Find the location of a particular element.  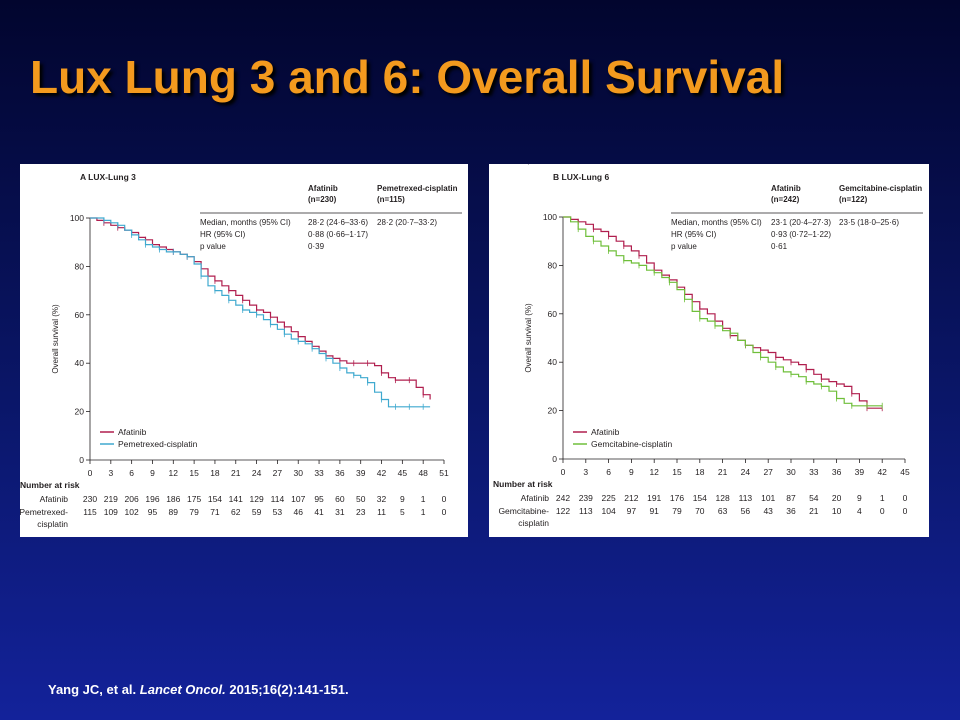

risk-value: 97 is located at coordinates (632, 511).